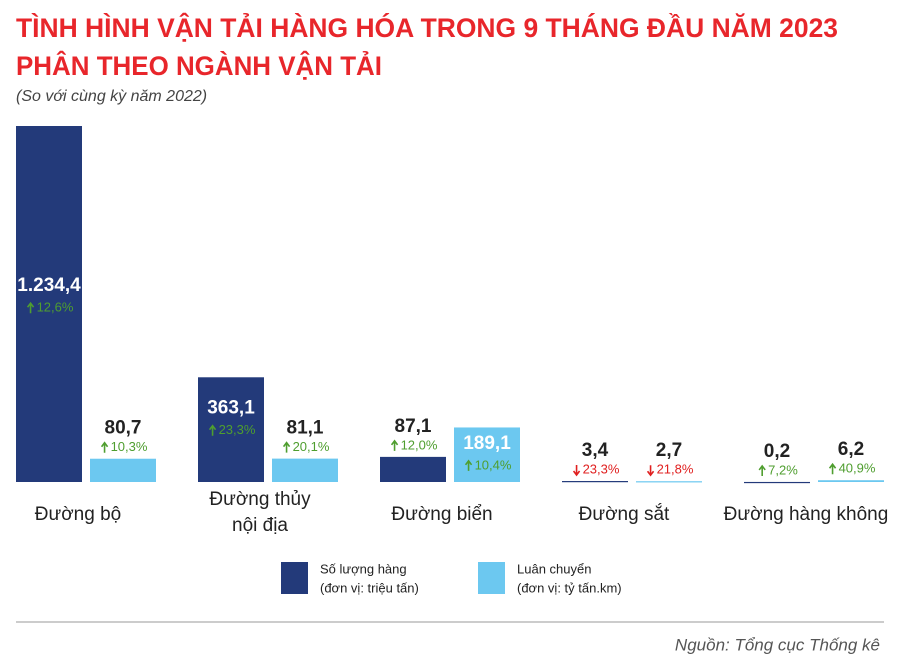  What do you see at coordinates (129, 446) in the screenshot?
I see `change-label: 10,3%` at bounding box center [129, 446].